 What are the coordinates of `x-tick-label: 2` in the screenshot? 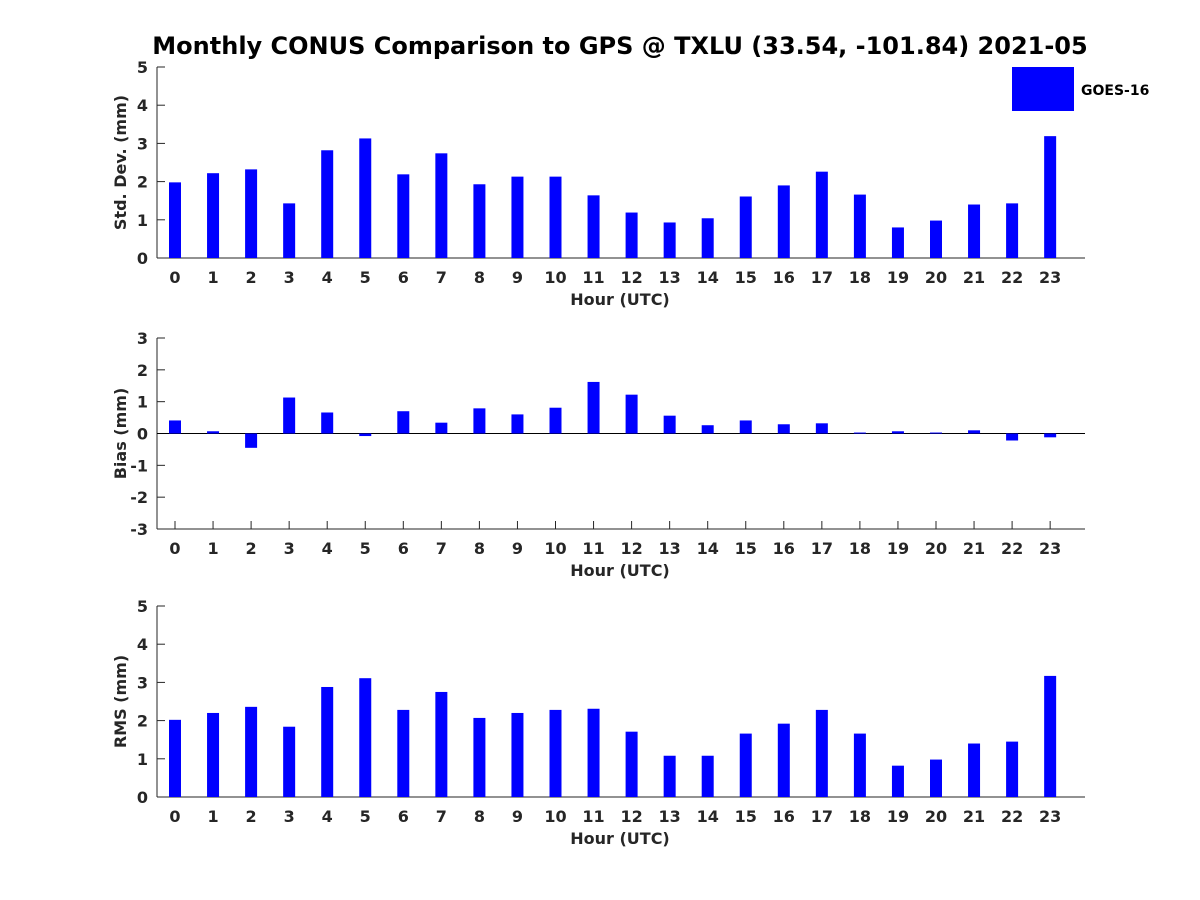 It's located at (251, 548).